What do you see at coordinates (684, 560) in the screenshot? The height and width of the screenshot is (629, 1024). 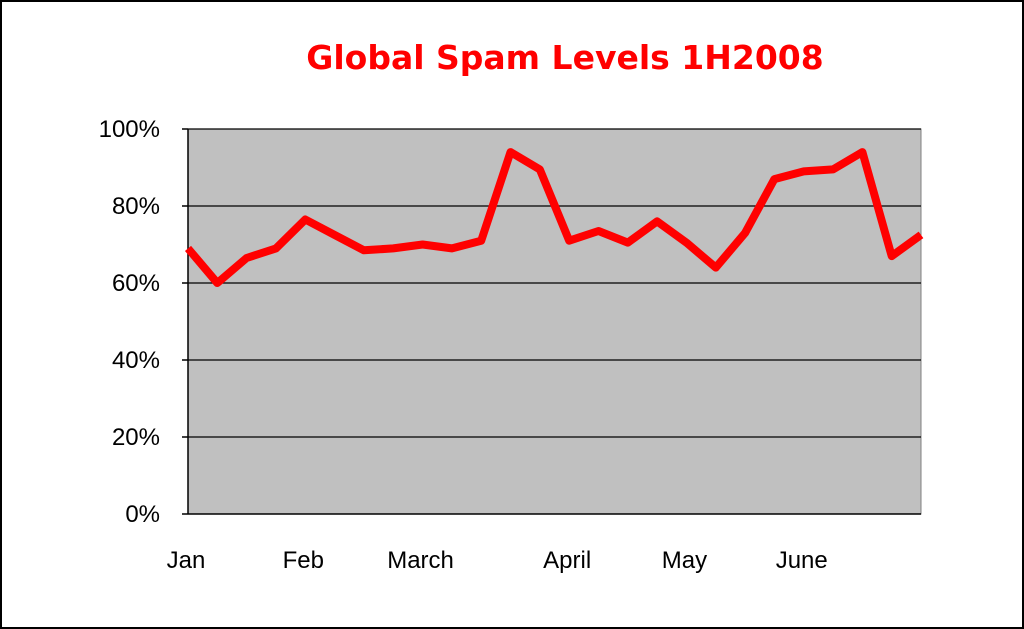 I see `x-tick-label: May` at bounding box center [684, 560].